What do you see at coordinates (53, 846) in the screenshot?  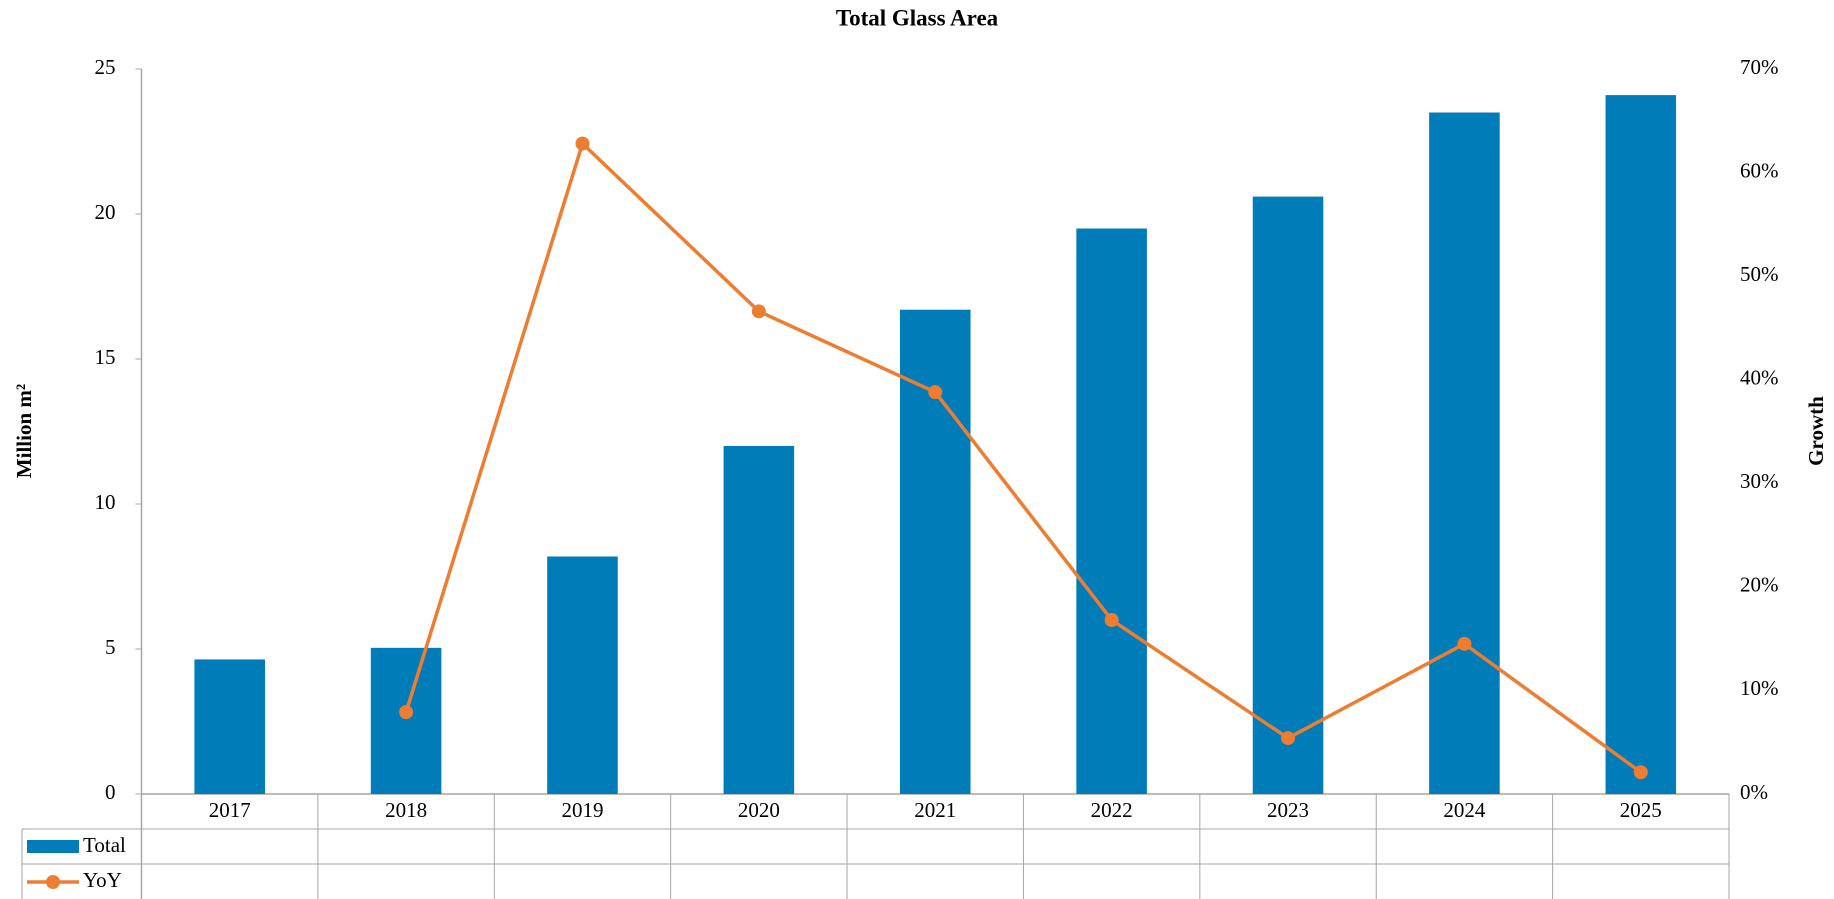 I see `legend-swatch` at bounding box center [53, 846].